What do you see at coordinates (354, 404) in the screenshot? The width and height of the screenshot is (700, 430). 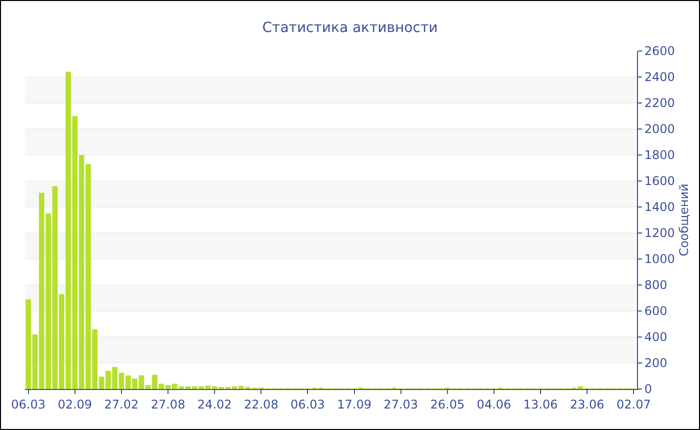 I see `x-tick-label: 17.09` at bounding box center [354, 404].